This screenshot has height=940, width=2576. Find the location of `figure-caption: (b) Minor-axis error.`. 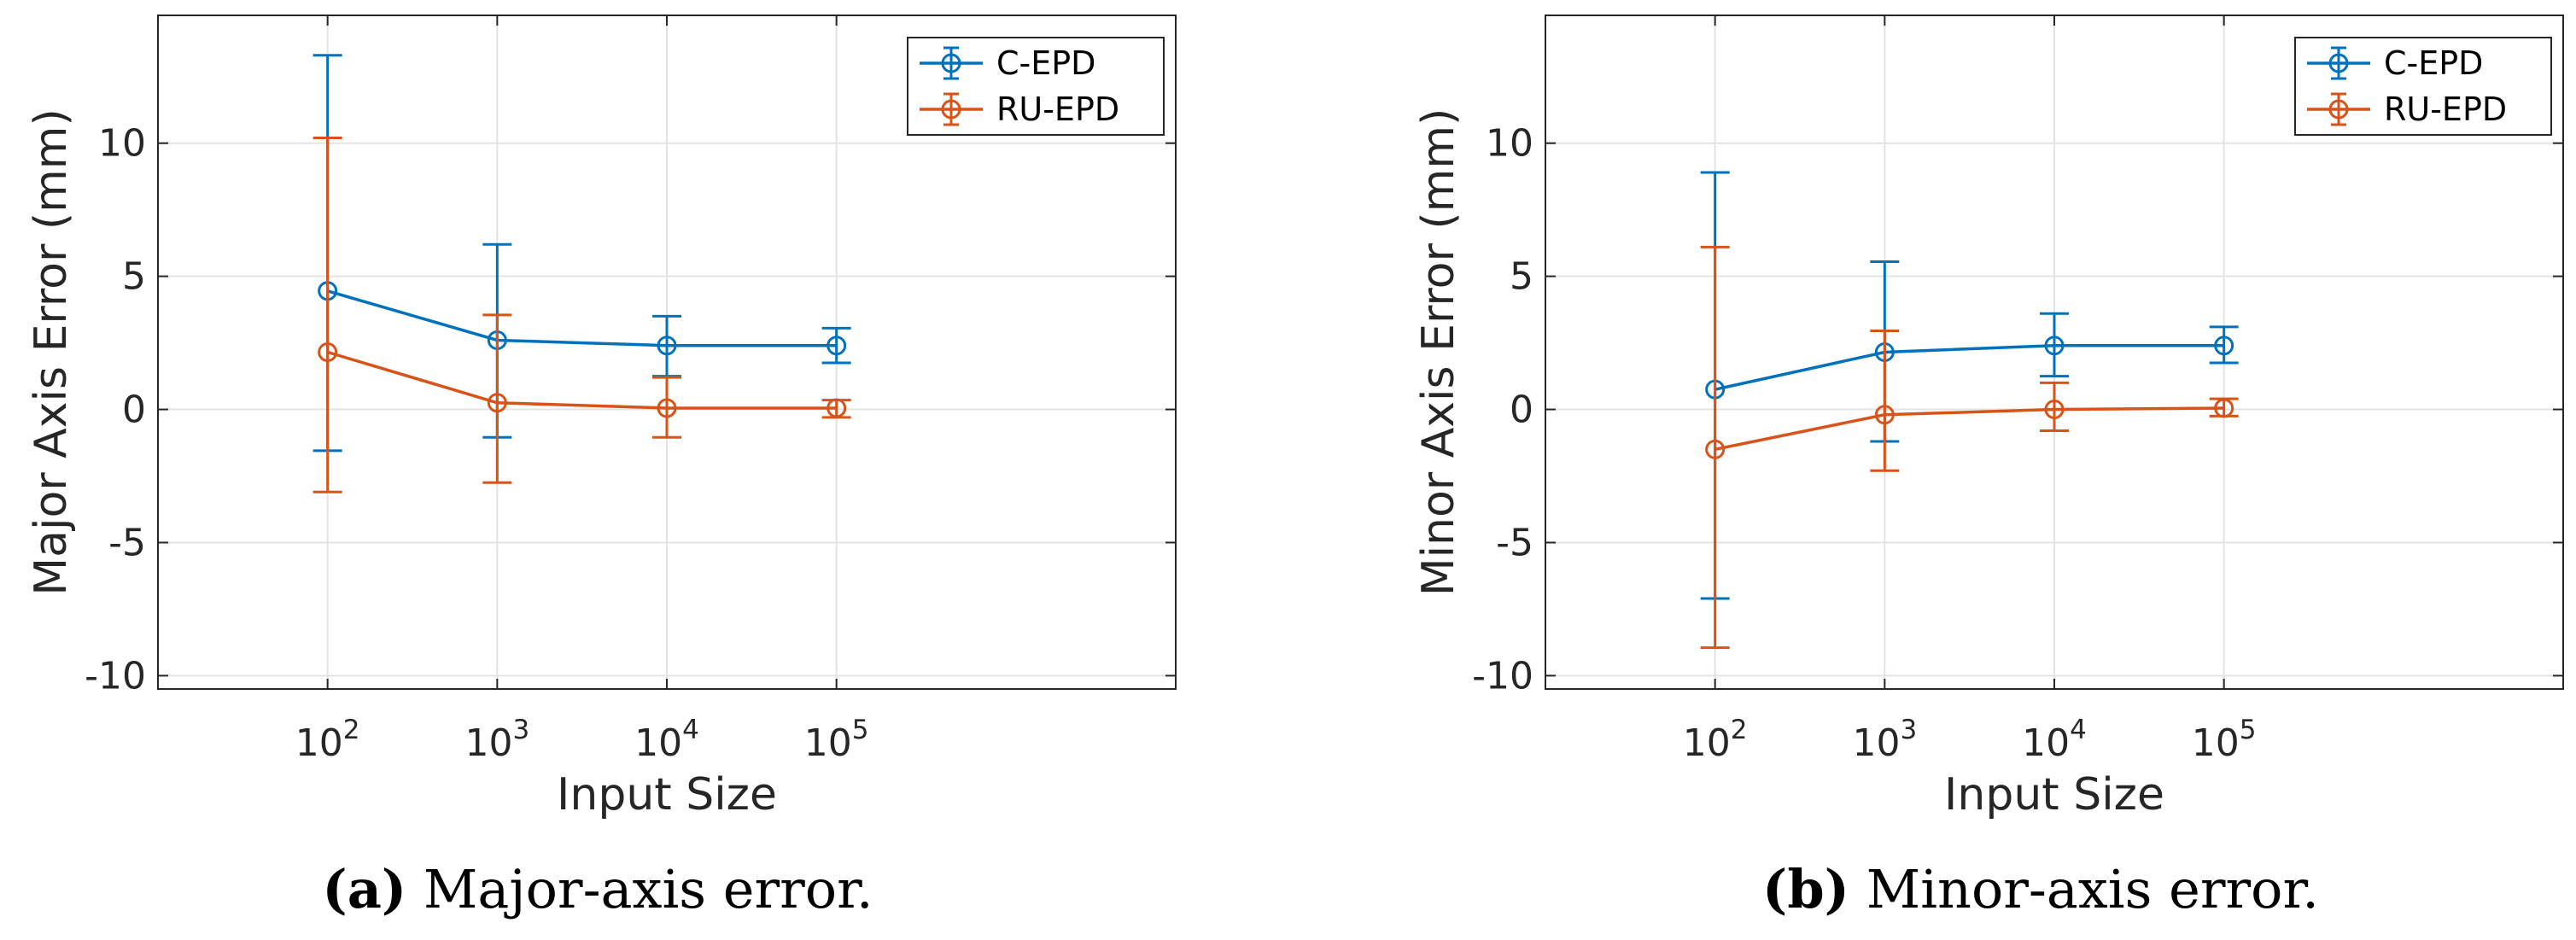

figure-caption: (b) Minor-axis error. is located at coordinates (2040, 889).